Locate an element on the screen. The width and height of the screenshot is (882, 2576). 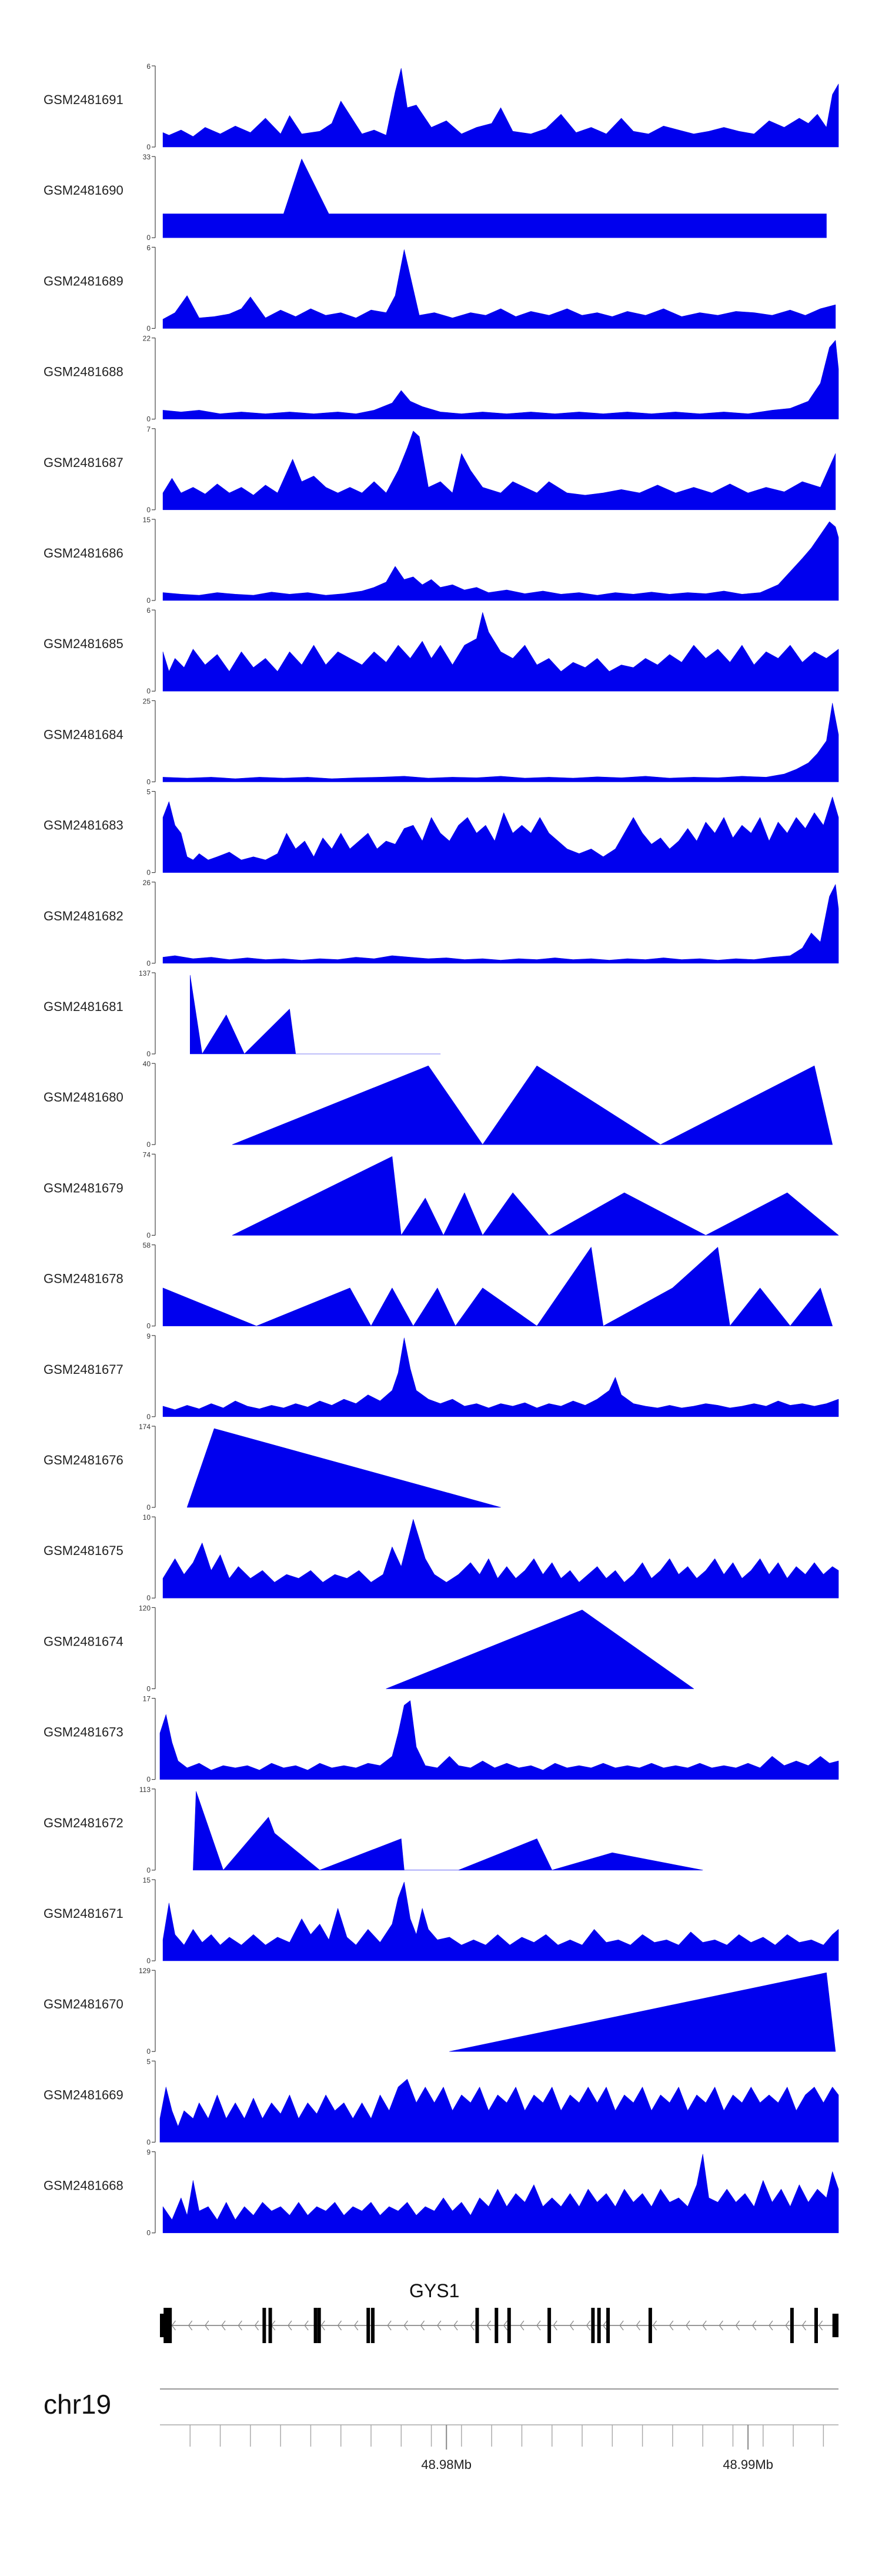
y-max-label: 17 is located at coordinates (147, 1699).